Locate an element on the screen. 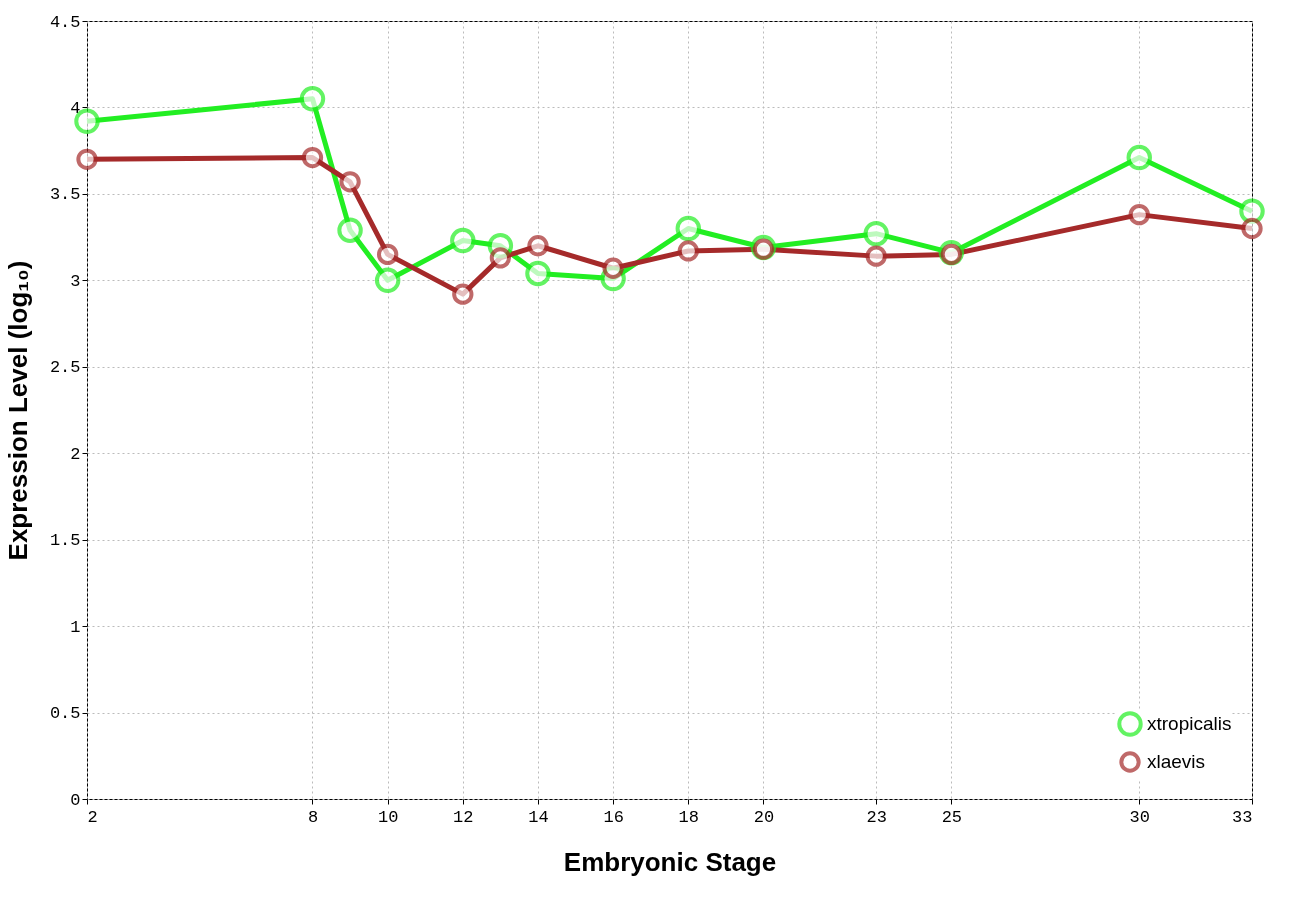 The width and height of the screenshot is (1296, 907). x-tick-label: 12 is located at coordinates (463, 817).